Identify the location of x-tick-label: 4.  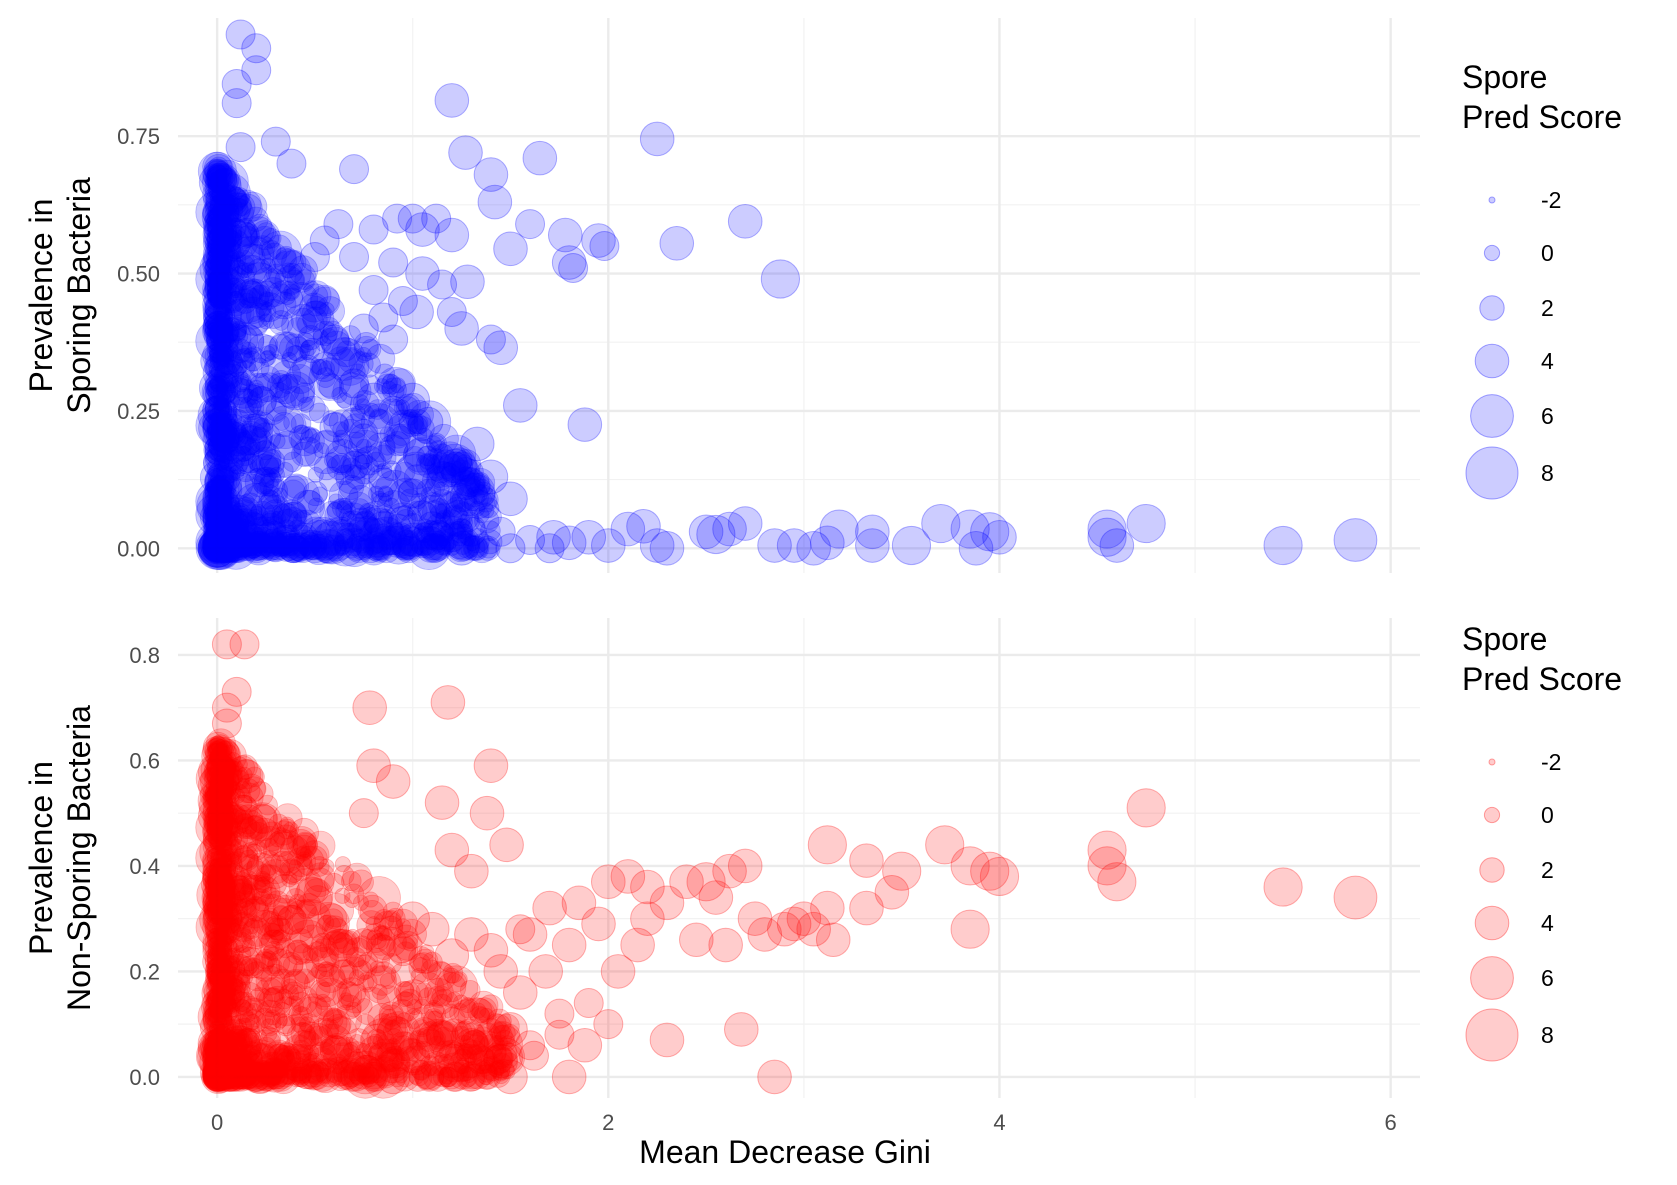
(999, 1122).